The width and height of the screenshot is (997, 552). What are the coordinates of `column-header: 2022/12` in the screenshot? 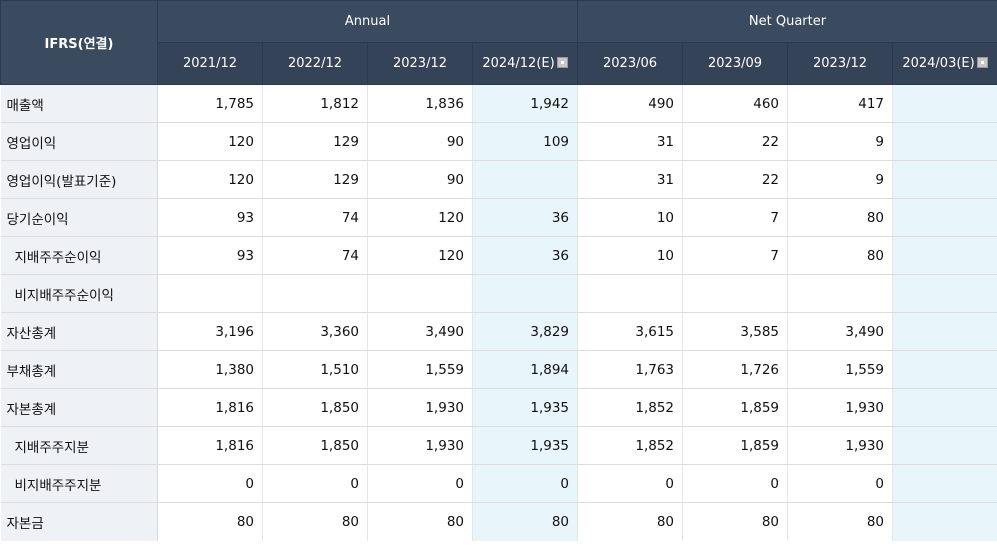 It's located at (315, 63).